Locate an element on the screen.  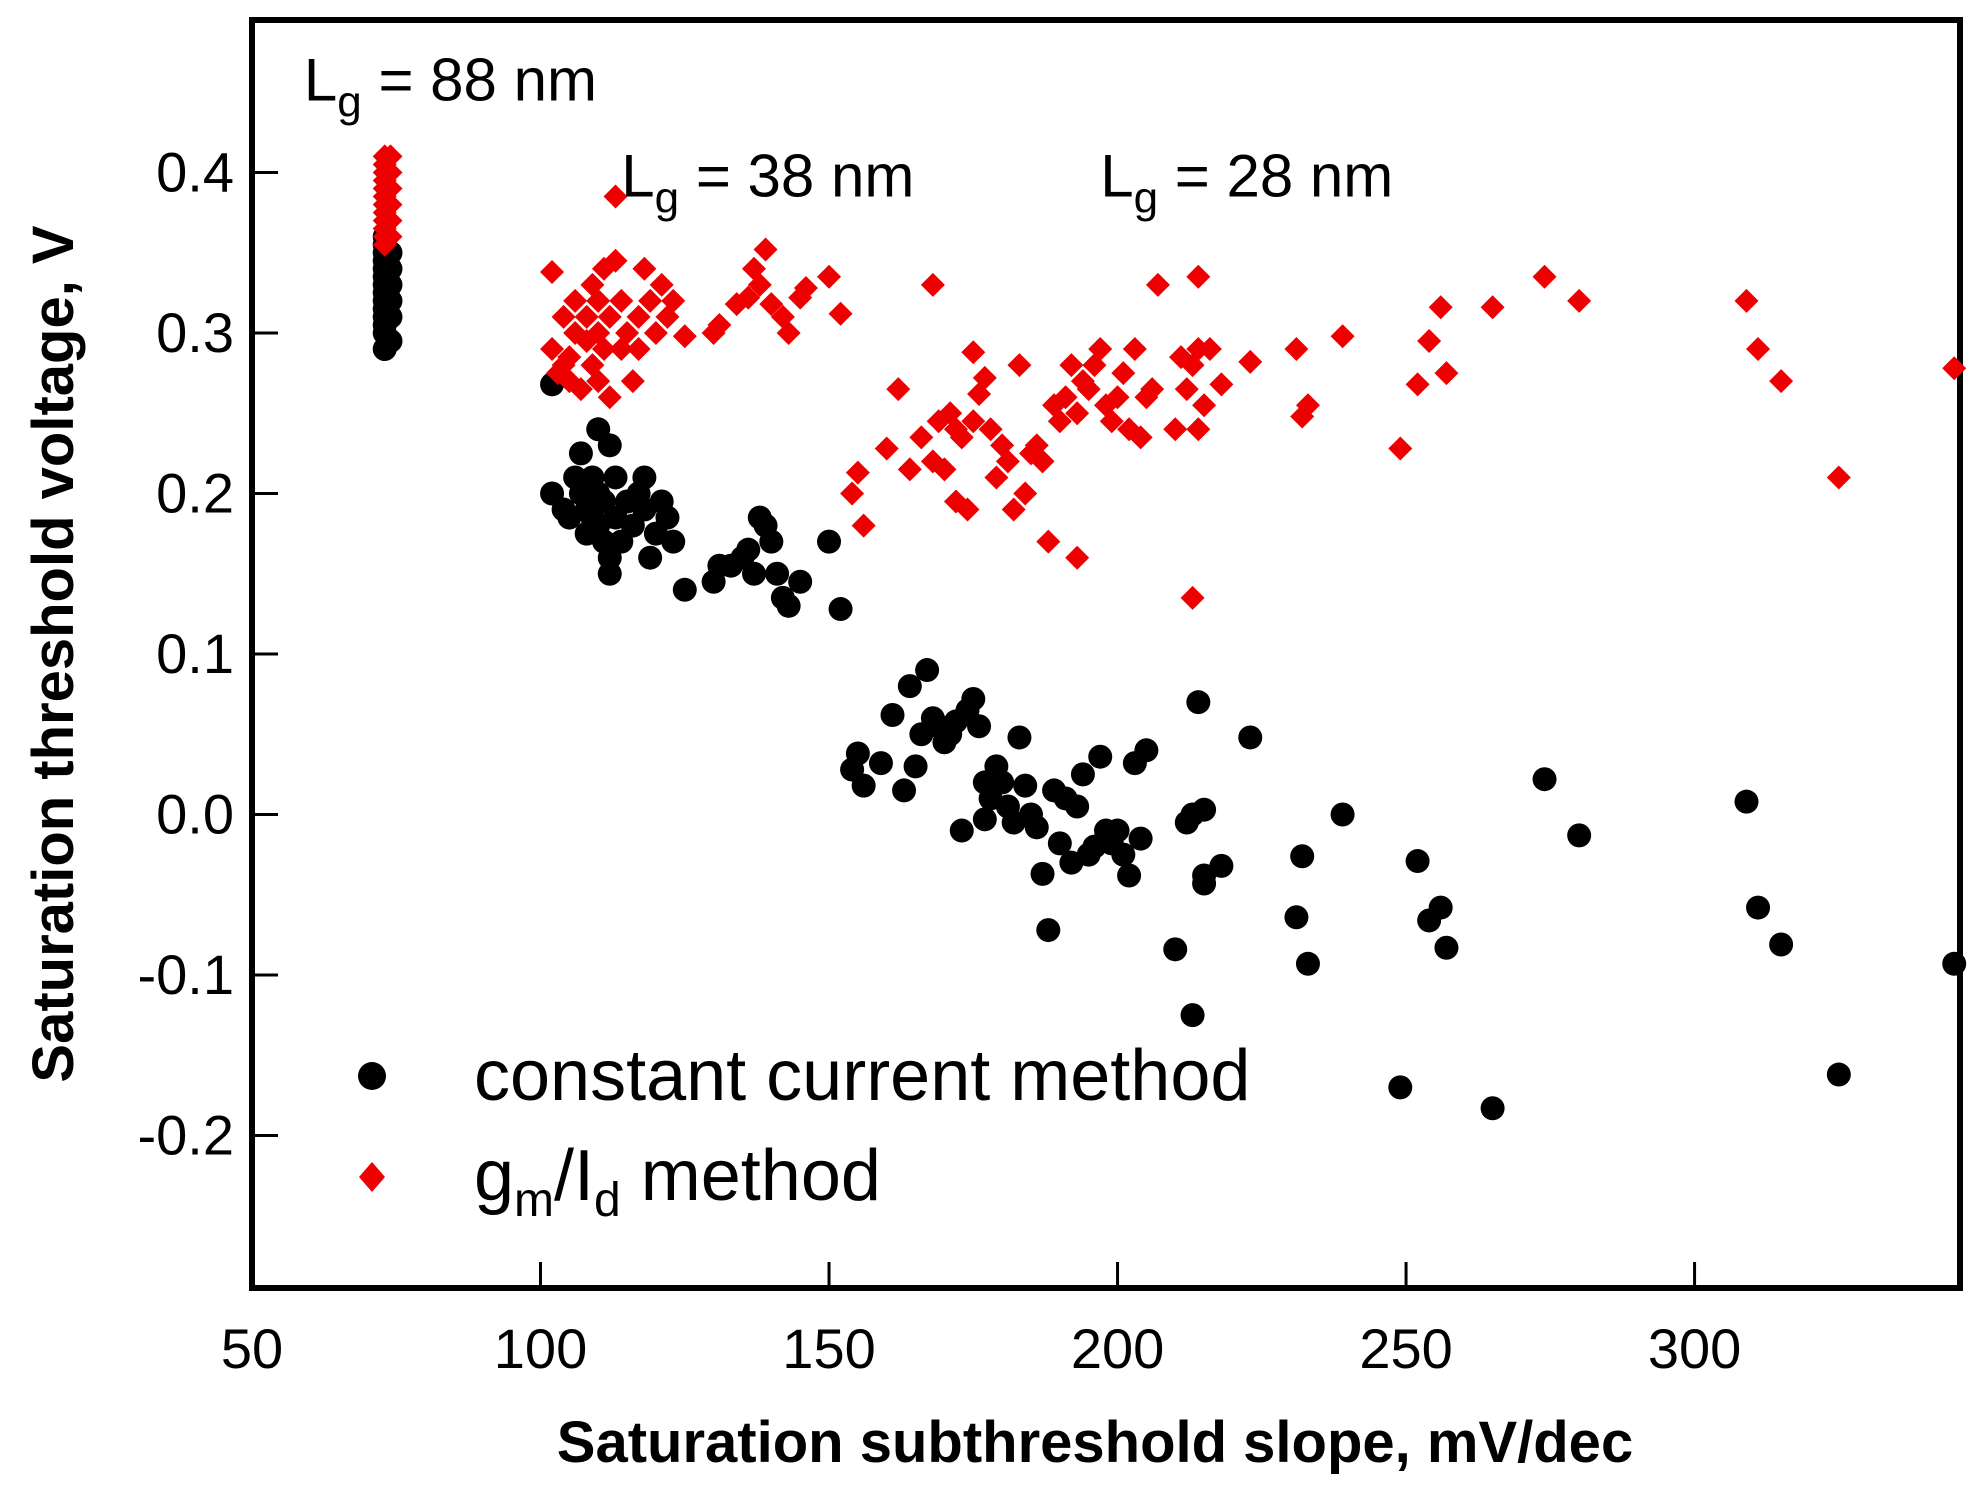
legend-label-gm-id-slash: /I is located at coordinates (574, 1176).